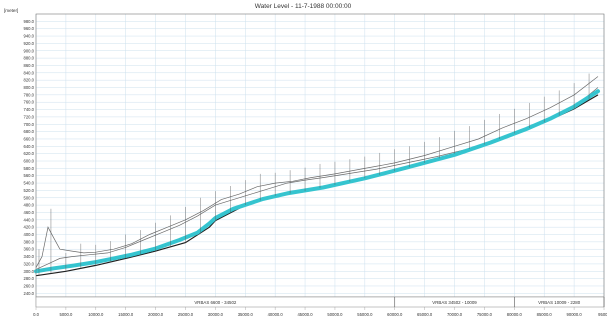  Describe the element at coordinates (29, 138) in the screenshot. I see `y-tick-label: 660.0` at that location.